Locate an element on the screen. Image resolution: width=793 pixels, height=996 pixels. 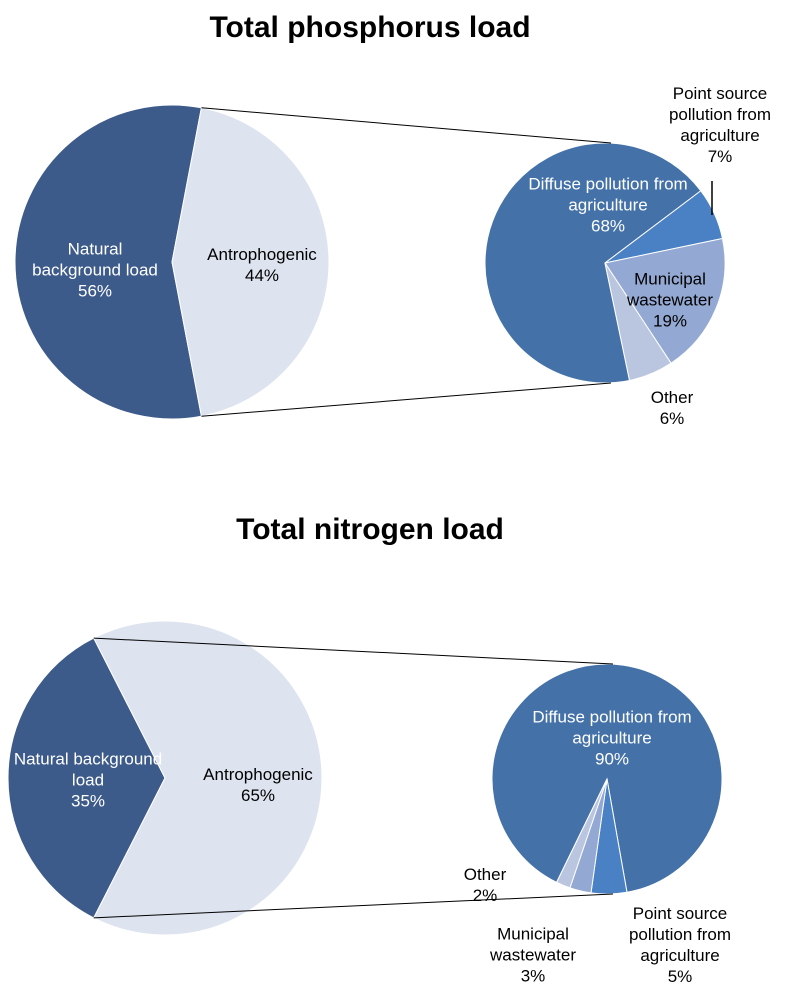
sub-slice-label: Municipal wastewater 3% is located at coordinates (533, 955).